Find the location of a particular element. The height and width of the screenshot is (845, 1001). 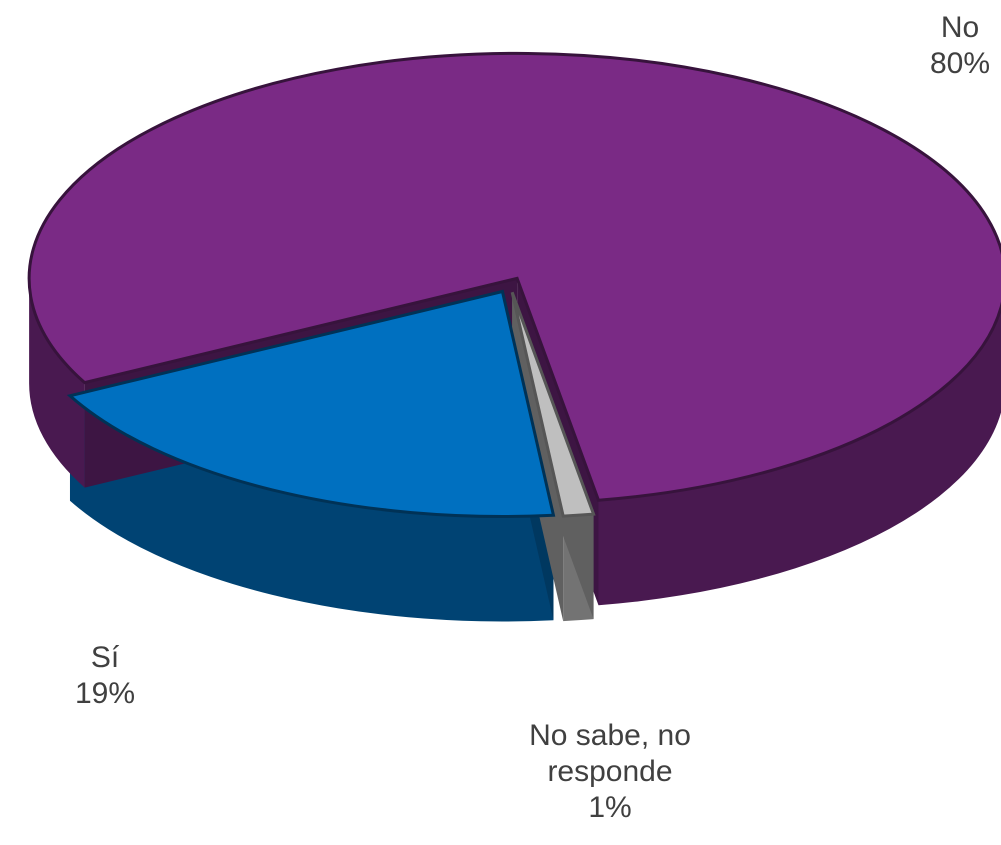

category-label: No sabe, no responde is located at coordinates (610, 753).